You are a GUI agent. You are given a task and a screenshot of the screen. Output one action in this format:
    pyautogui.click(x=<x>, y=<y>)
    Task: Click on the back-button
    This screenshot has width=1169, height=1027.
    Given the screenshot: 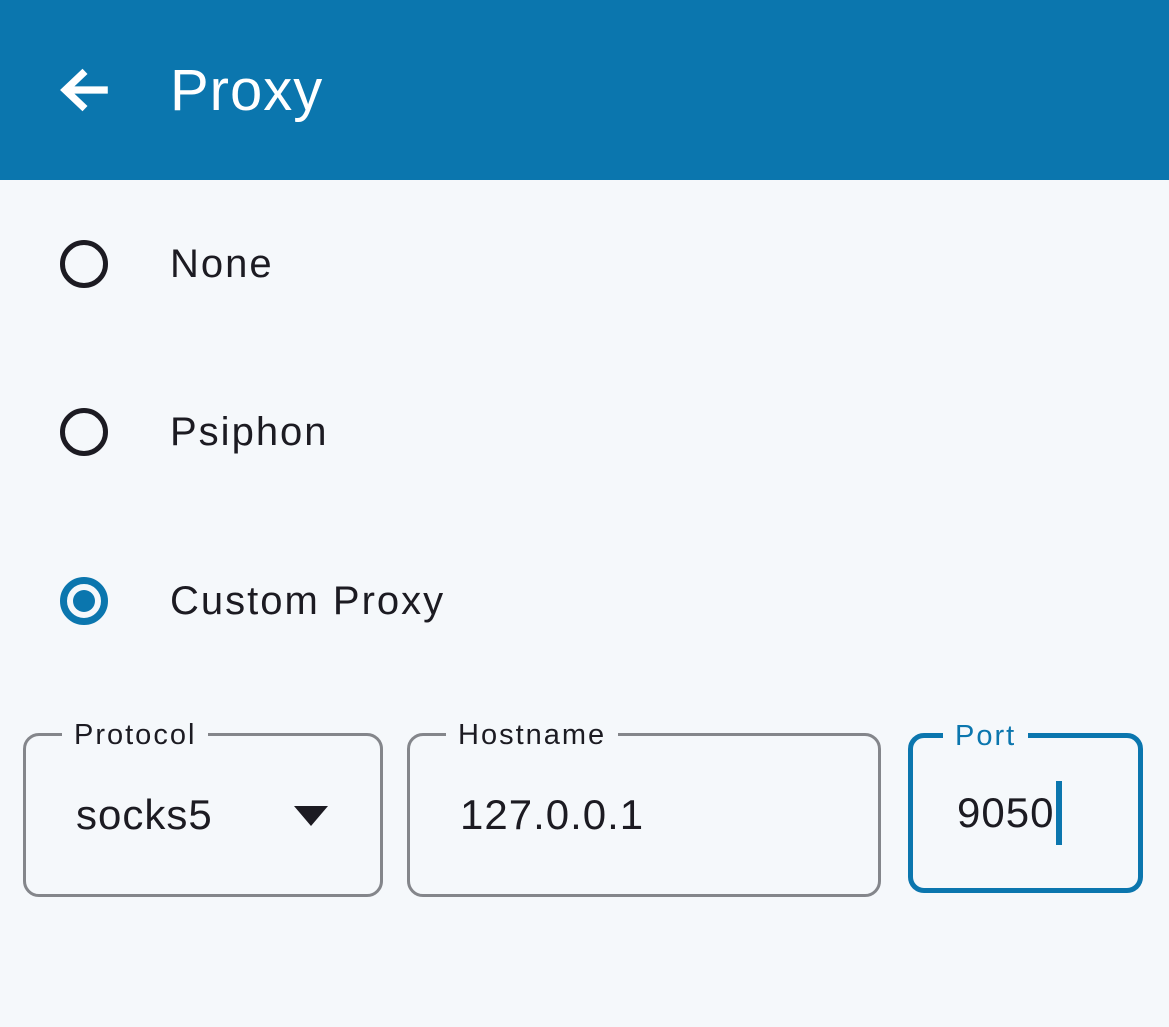 What is the action you would take?
    pyautogui.click(x=85, y=90)
    